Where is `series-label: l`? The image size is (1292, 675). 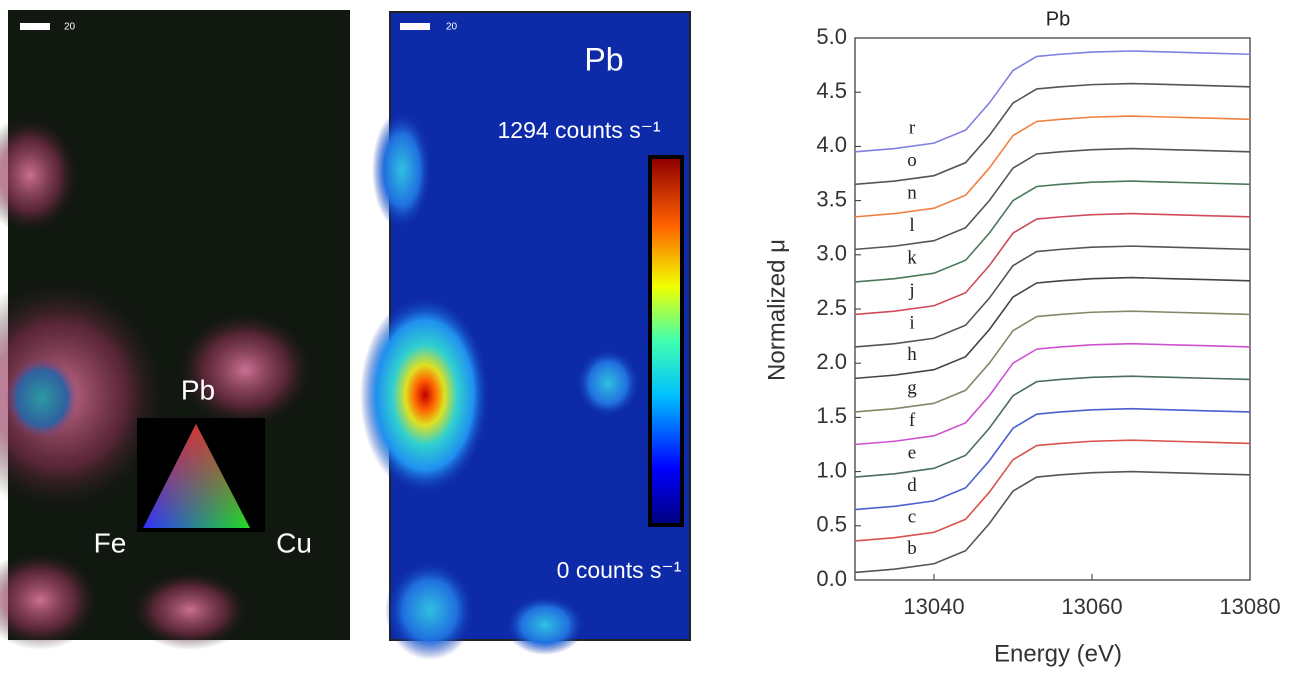
series-label: l is located at coordinates (911, 225).